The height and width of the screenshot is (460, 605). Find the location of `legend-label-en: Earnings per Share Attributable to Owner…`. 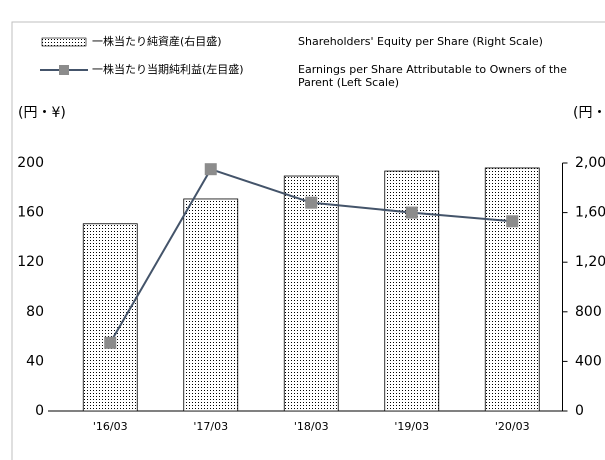

legend-label-en: Earnings per Share Attributable to Owner… is located at coordinates (432, 76).